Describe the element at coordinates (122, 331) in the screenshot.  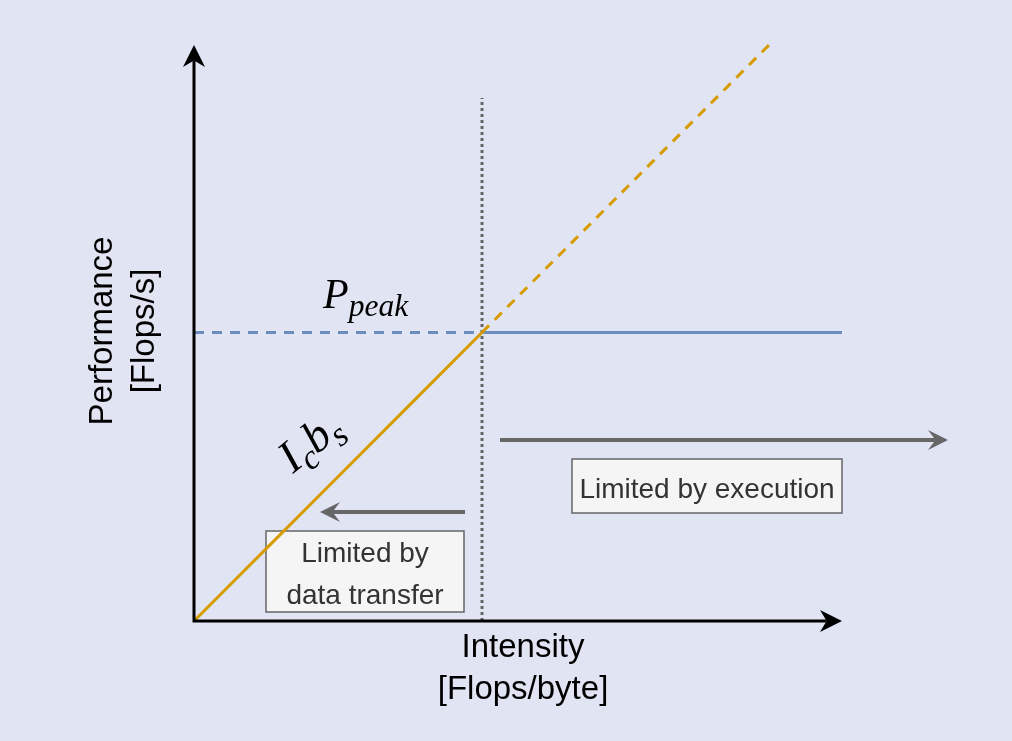
I see `y-axis-title: Performance [Flops/s]` at that location.